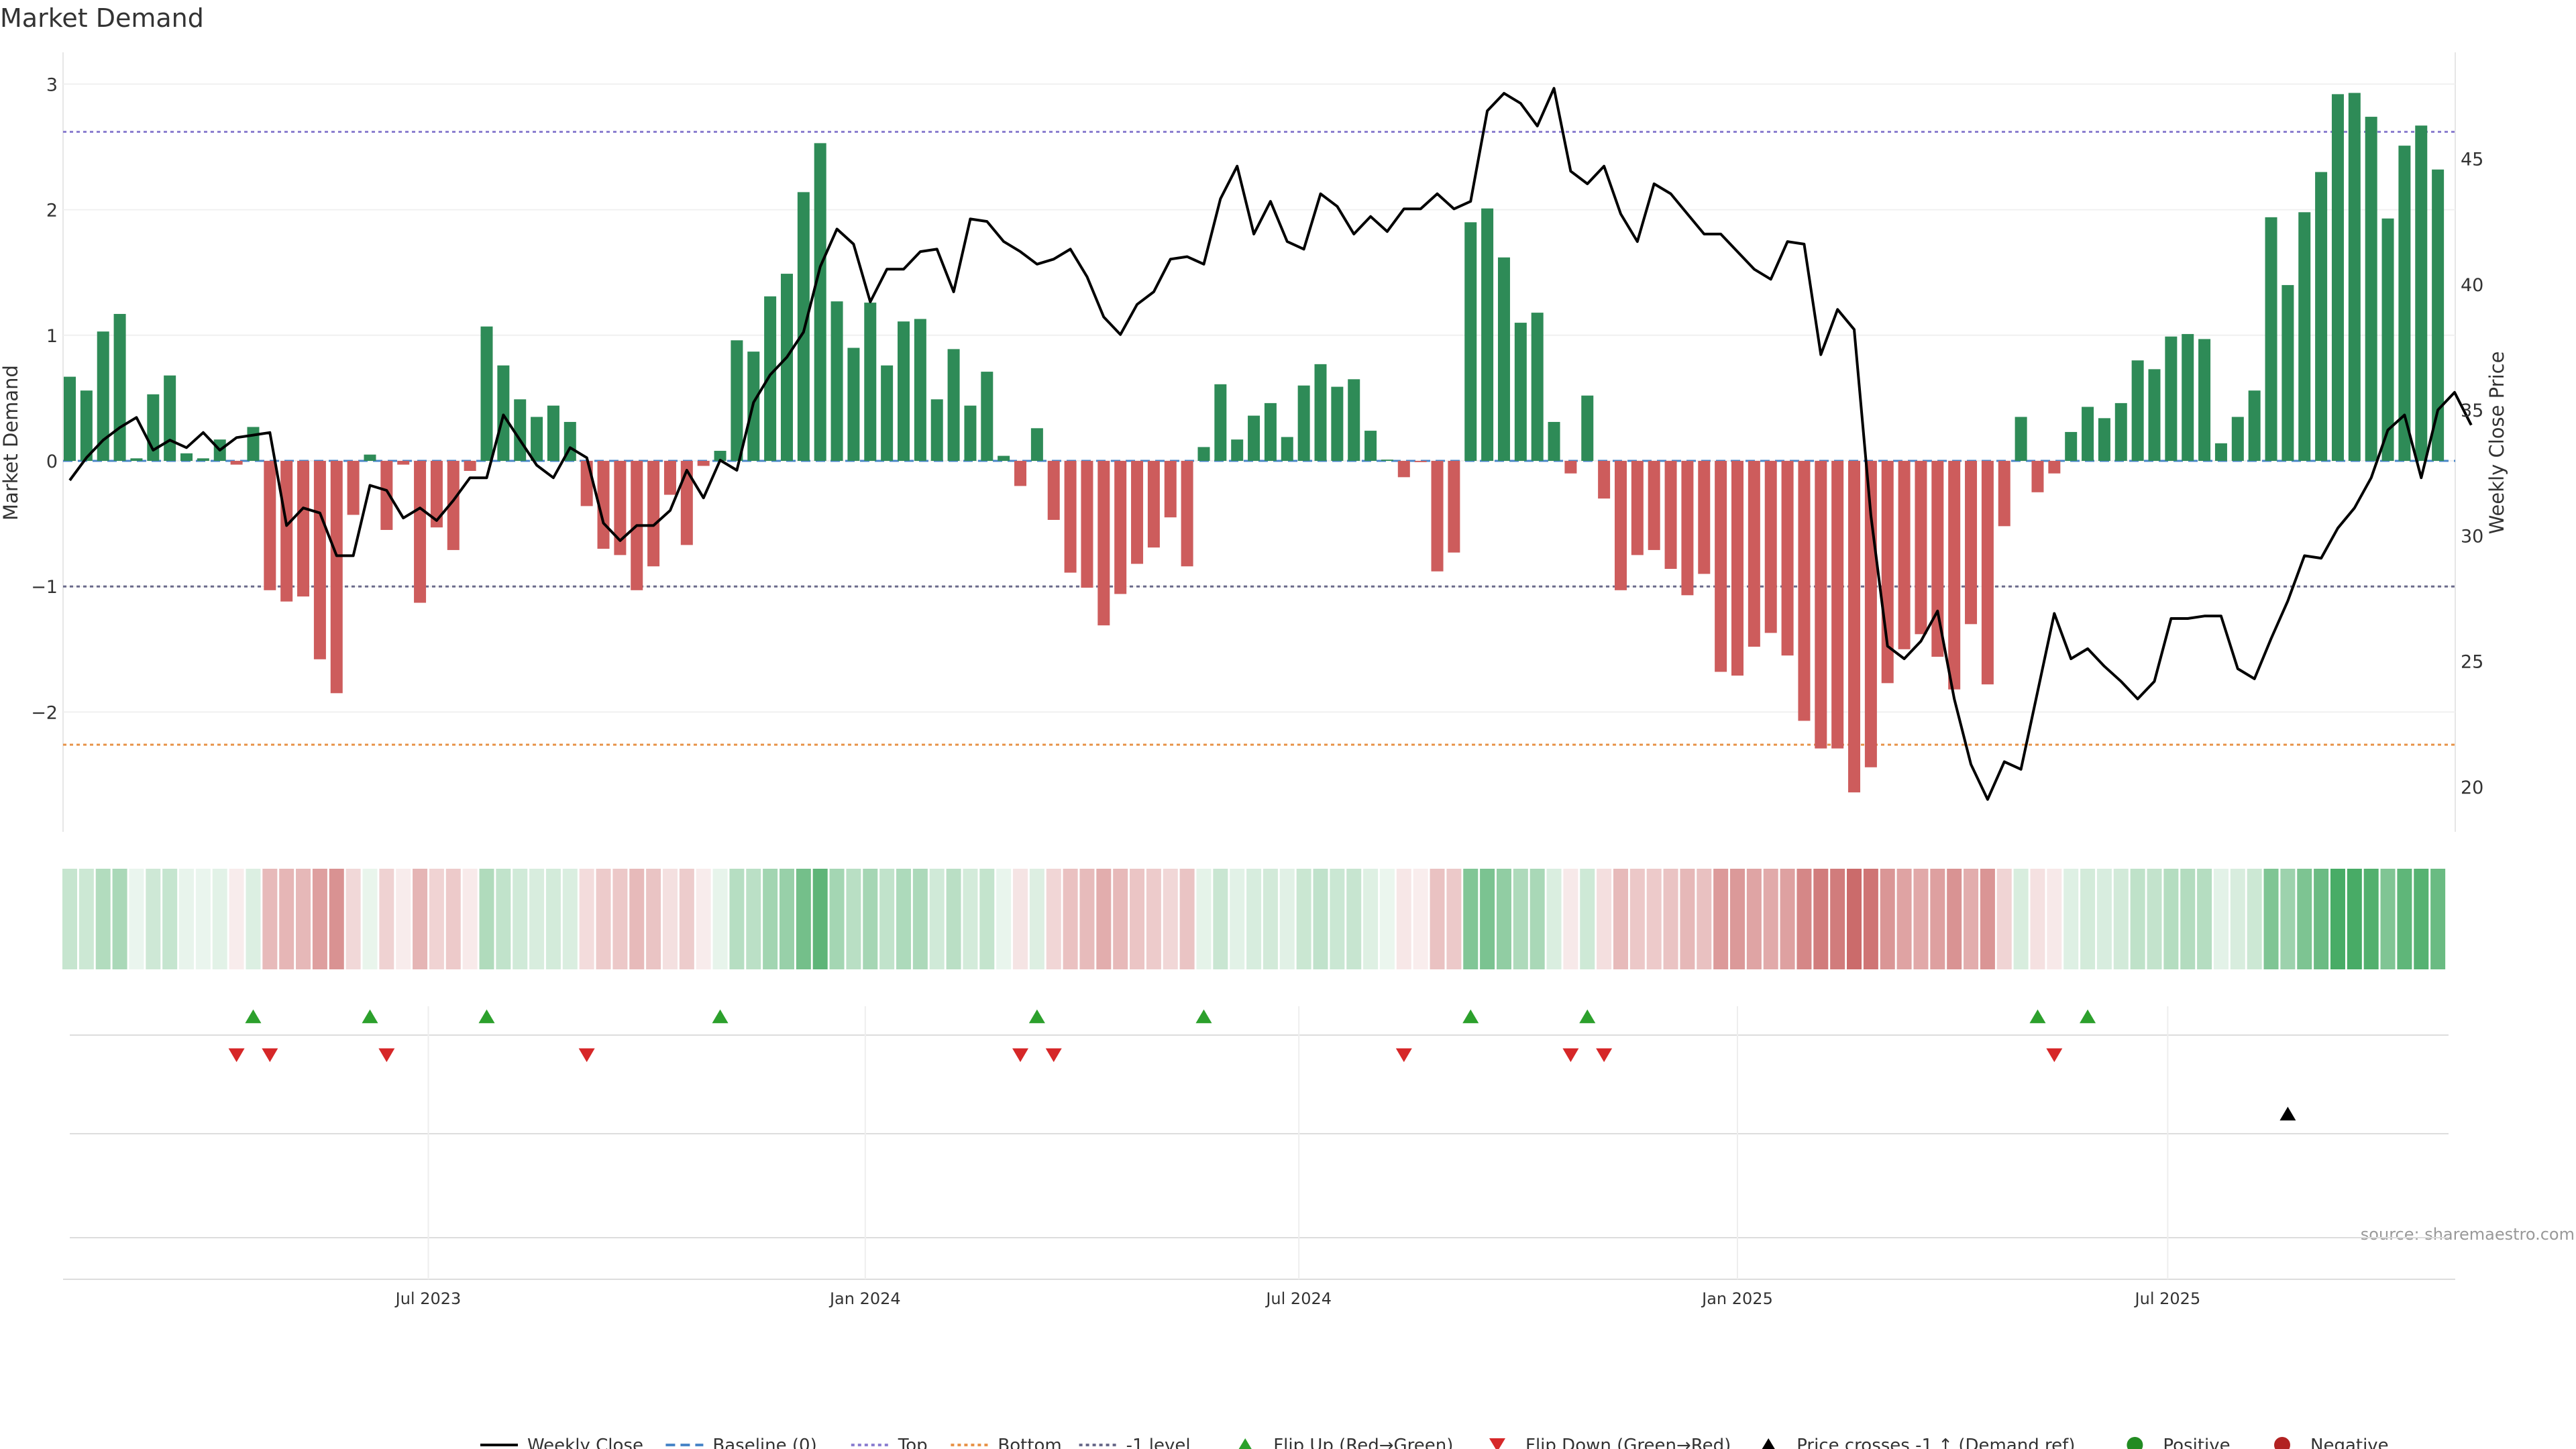 The width and height of the screenshot is (2576, 1449). Describe the element at coordinates (2472, 536) in the screenshot. I see `y-tick-label-right: 30` at that location.